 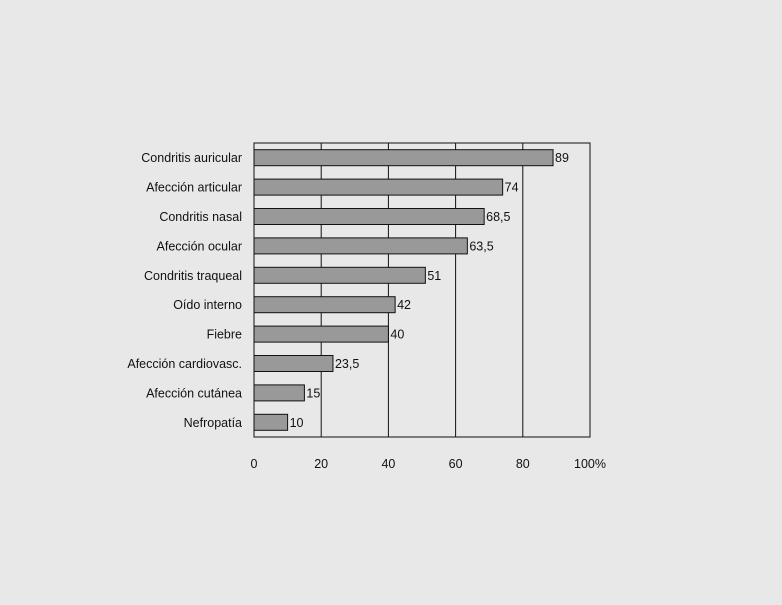 What do you see at coordinates (194, 188) in the screenshot?
I see `category-label: Afección articular` at bounding box center [194, 188].